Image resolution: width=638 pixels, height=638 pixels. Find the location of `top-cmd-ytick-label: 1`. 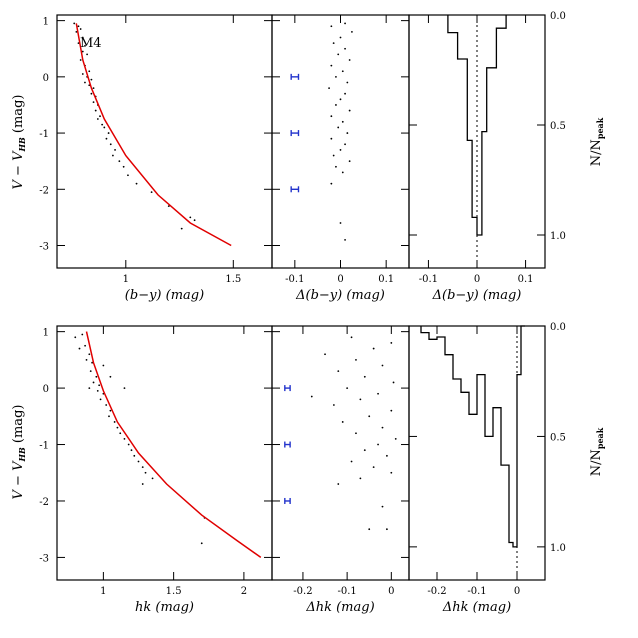

top-cmd-ytick-label: 1 is located at coordinates (46, 22).